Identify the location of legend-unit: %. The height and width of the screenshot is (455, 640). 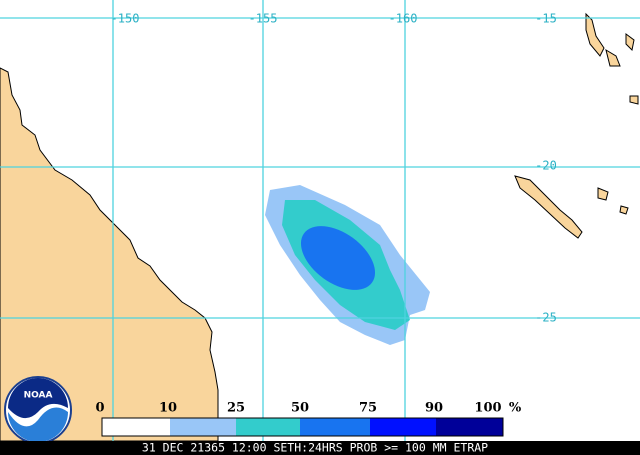
(515, 408).